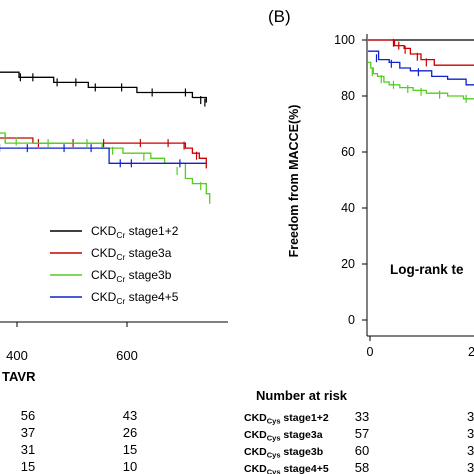  I want to click on panel-a-x-axis-label: TAVR, so click(19, 376).